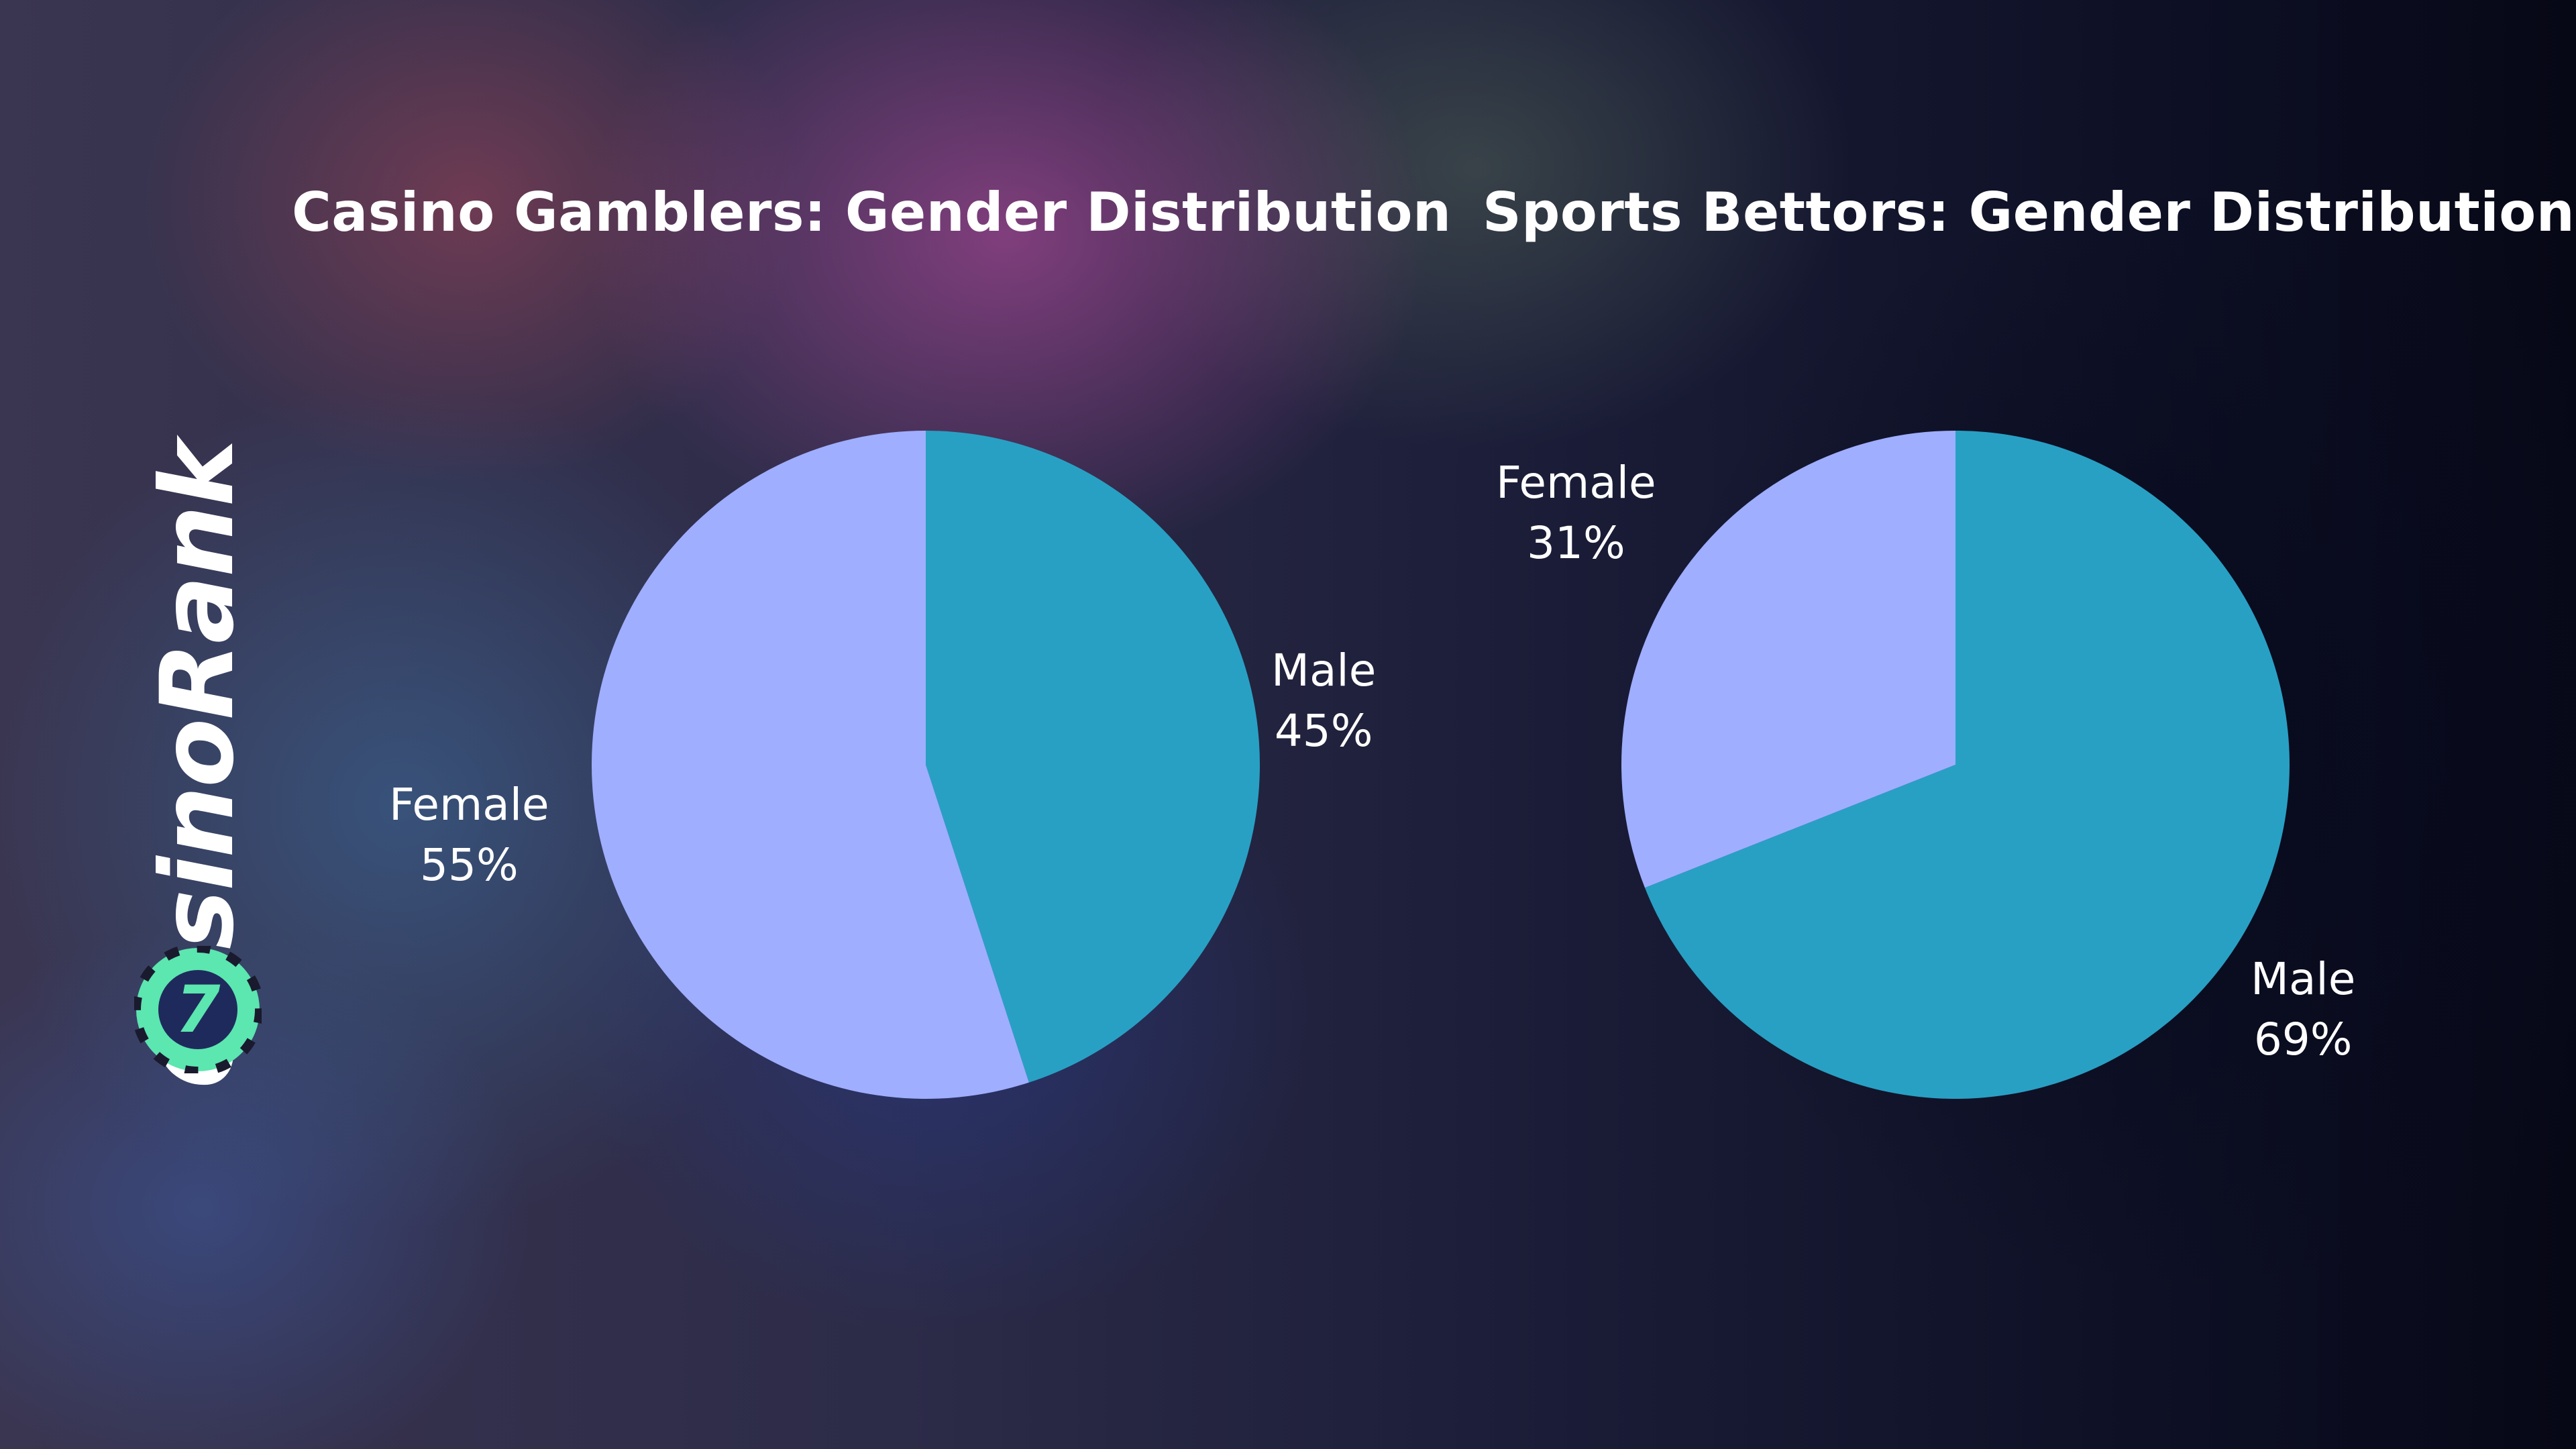  What do you see at coordinates (2029, 212) in the screenshot?
I see `chart-title-sports: Sports Bettors: Gender Distribution` at bounding box center [2029, 212].